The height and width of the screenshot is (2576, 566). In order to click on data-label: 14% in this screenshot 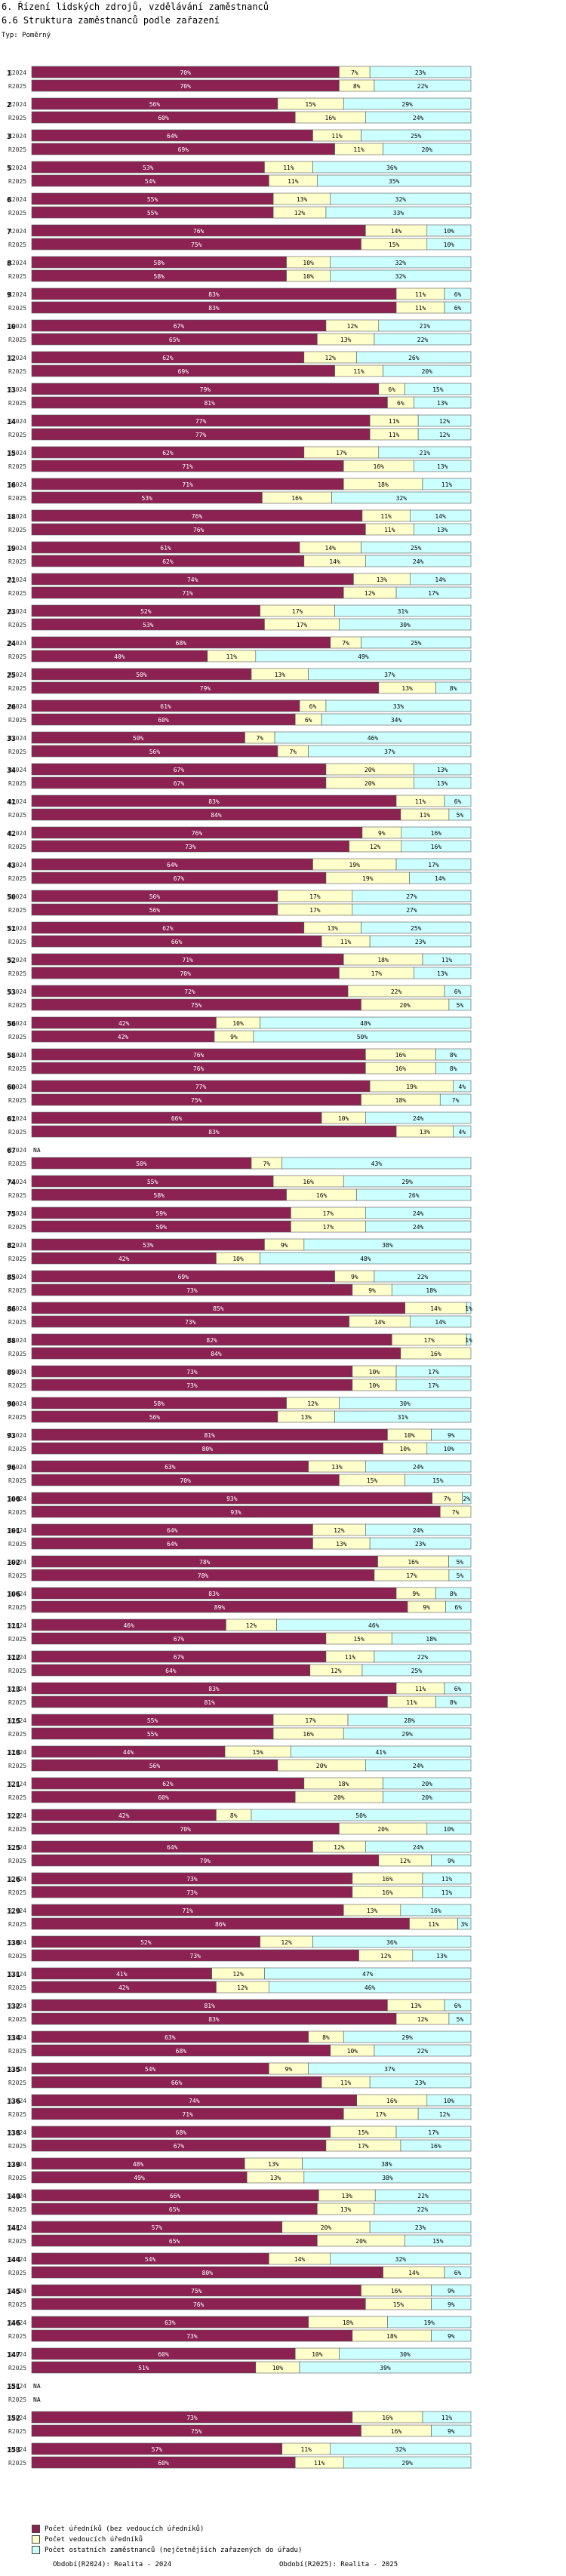, I will do `click(441, 516)`.